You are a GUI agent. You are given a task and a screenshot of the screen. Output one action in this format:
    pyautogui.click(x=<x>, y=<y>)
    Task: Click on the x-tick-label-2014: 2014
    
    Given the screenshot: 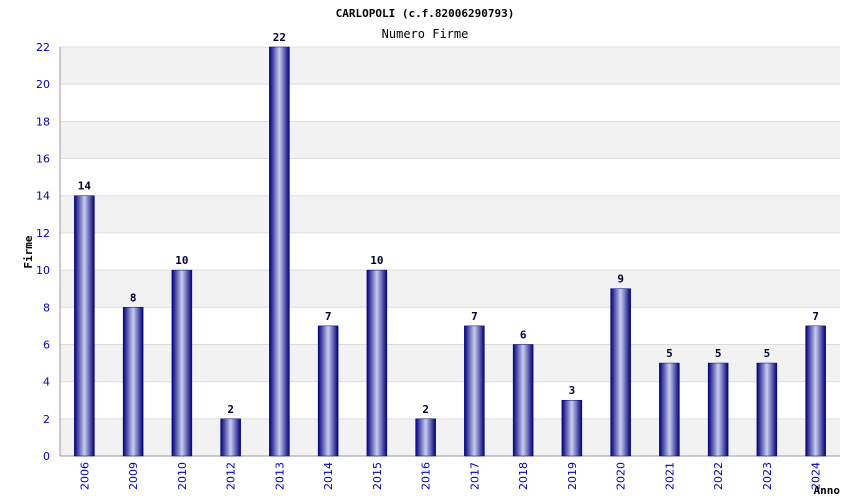 What is the action you would take?
    pyautogui.click(x=328, y=476)
    